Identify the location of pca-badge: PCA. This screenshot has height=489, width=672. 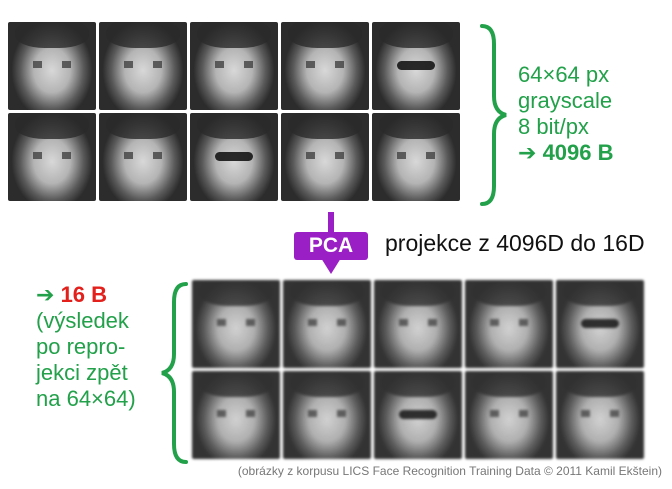
(331, 246).